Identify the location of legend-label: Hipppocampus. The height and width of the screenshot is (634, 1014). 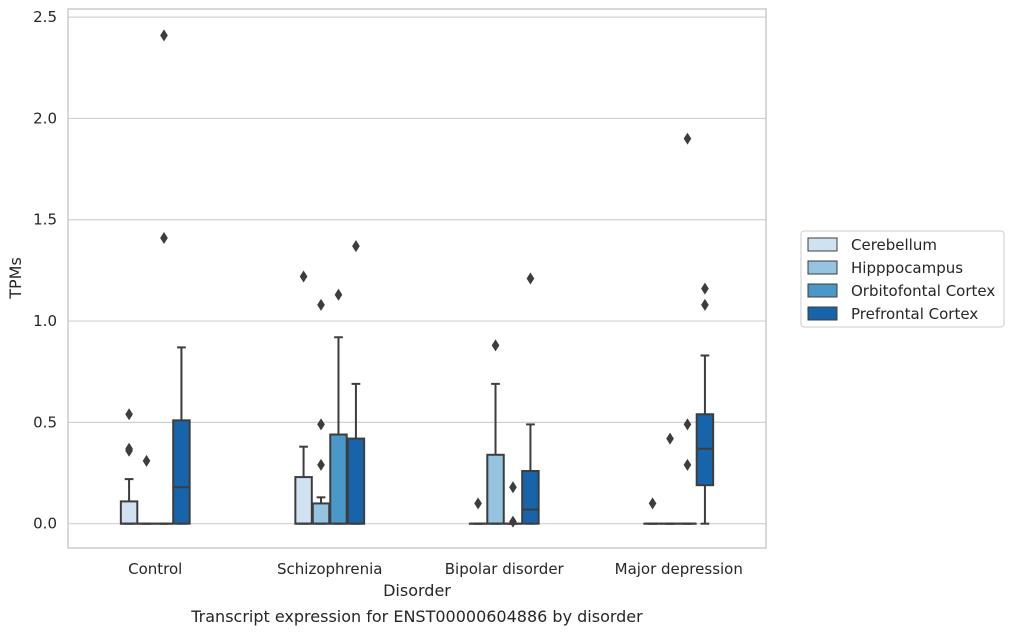
(907, 268).